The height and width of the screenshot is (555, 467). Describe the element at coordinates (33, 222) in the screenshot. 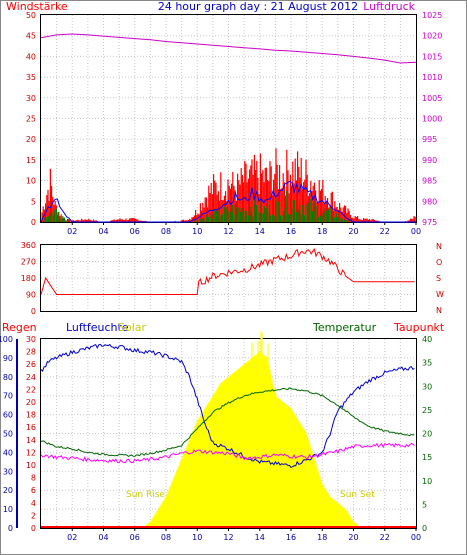

I see `wind-tick-label: 0` at that location.